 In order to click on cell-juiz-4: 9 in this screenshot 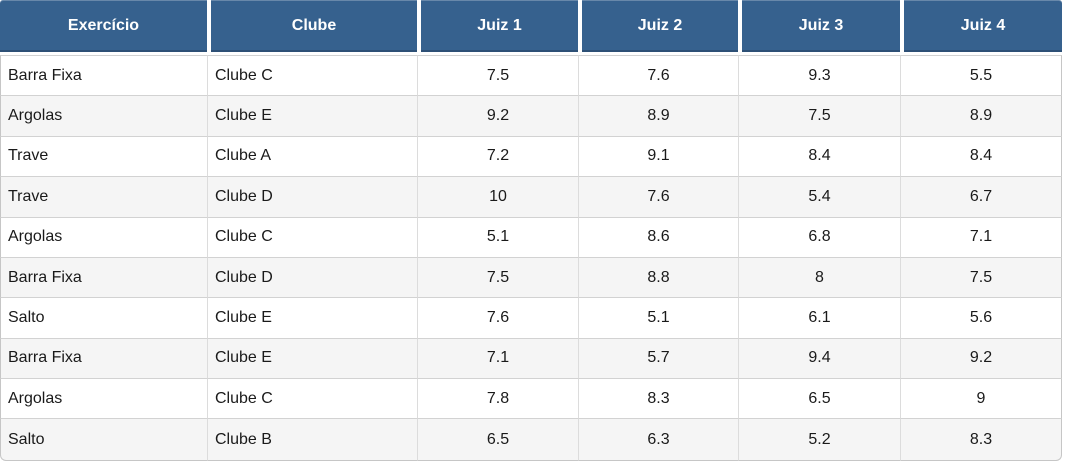, I will do `click(981, 398)`.